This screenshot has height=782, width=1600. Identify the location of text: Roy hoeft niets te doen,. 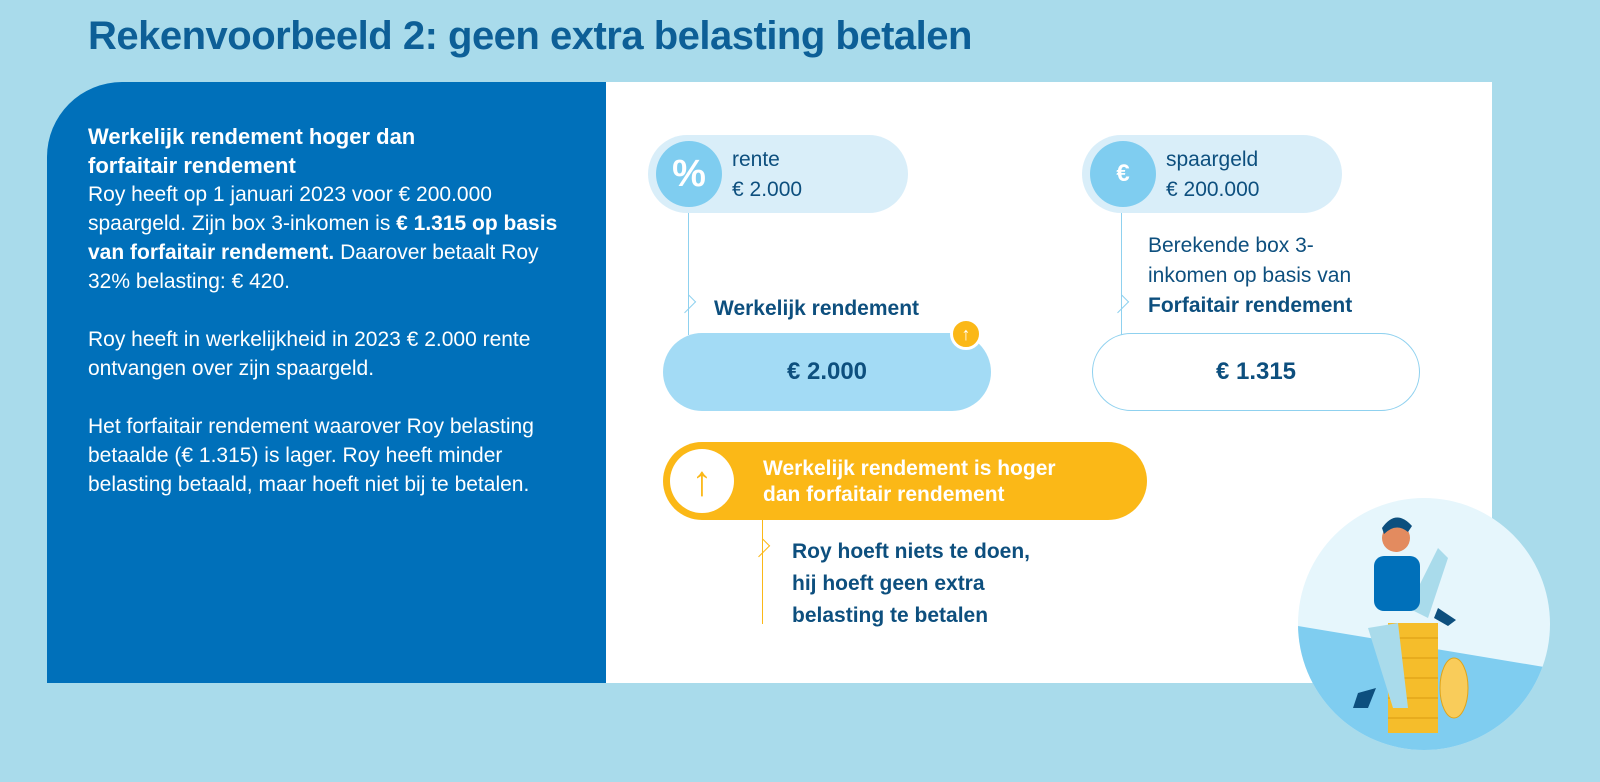
(911, 551).